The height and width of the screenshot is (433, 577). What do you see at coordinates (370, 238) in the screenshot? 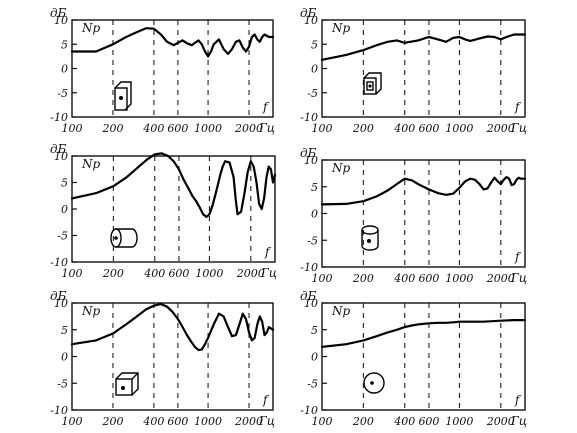
I see `cylinder-upright-dot-icon` at bounding box center [370, 238].